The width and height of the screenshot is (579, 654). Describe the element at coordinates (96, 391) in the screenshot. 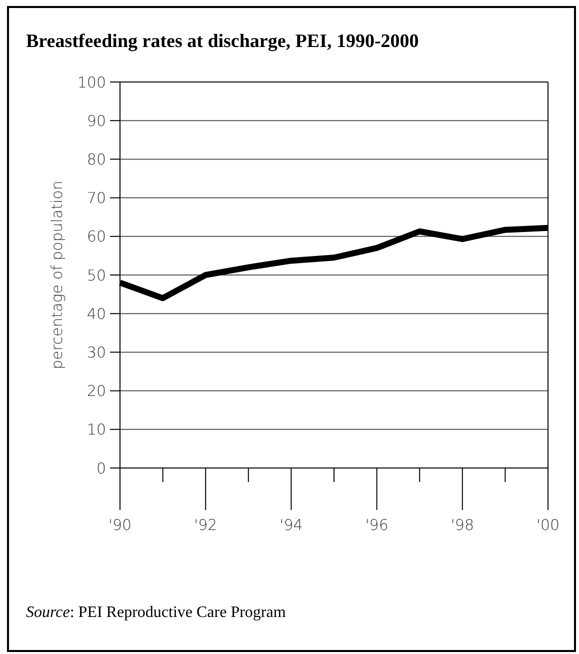

I see `y-tick-label: 20` at that location.